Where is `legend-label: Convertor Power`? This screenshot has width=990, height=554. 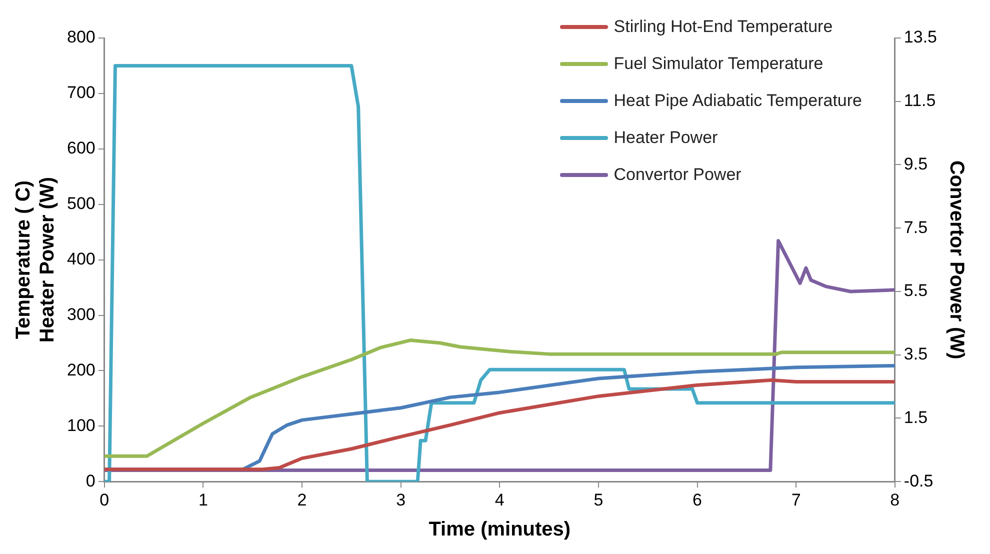
legend-label: Convertor Power is located at coordinates (678, 174).